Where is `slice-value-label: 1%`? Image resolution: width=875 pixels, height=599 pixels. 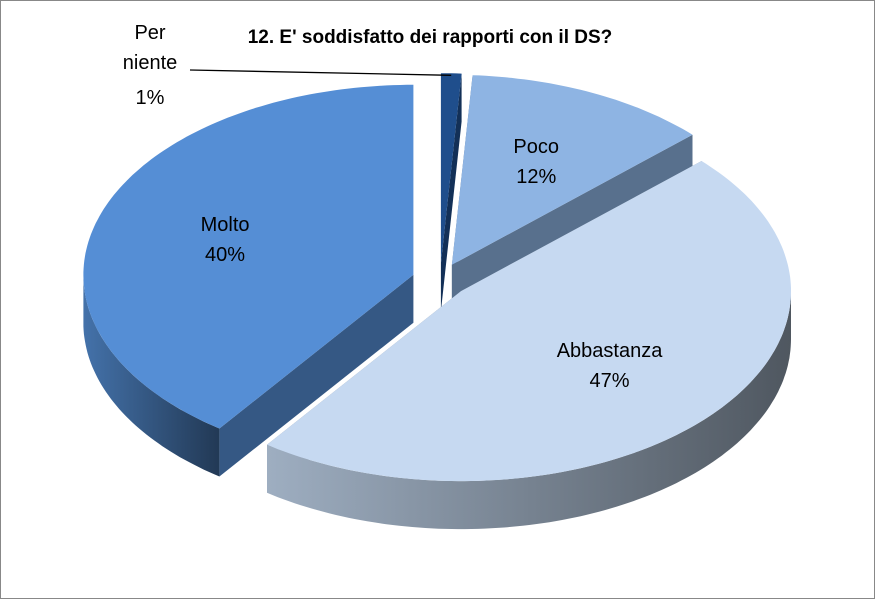 slice-value-label: 1% is located at coordinates (150, 98).